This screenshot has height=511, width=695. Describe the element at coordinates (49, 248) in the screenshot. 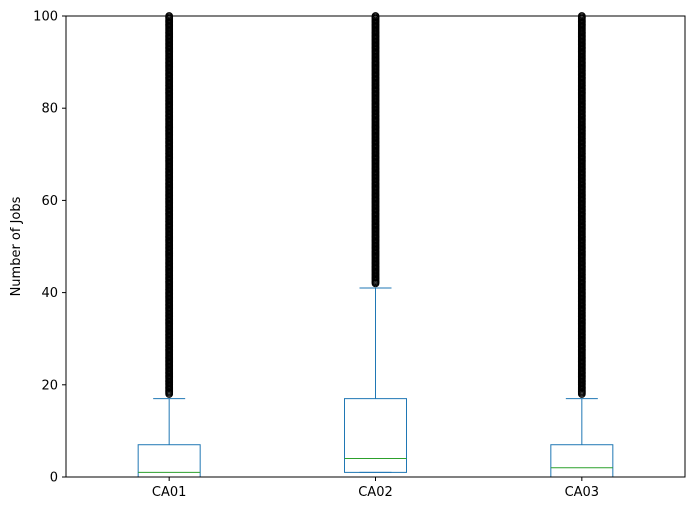

I see `y-axis: 0 20 40 60 80 100` at that location.